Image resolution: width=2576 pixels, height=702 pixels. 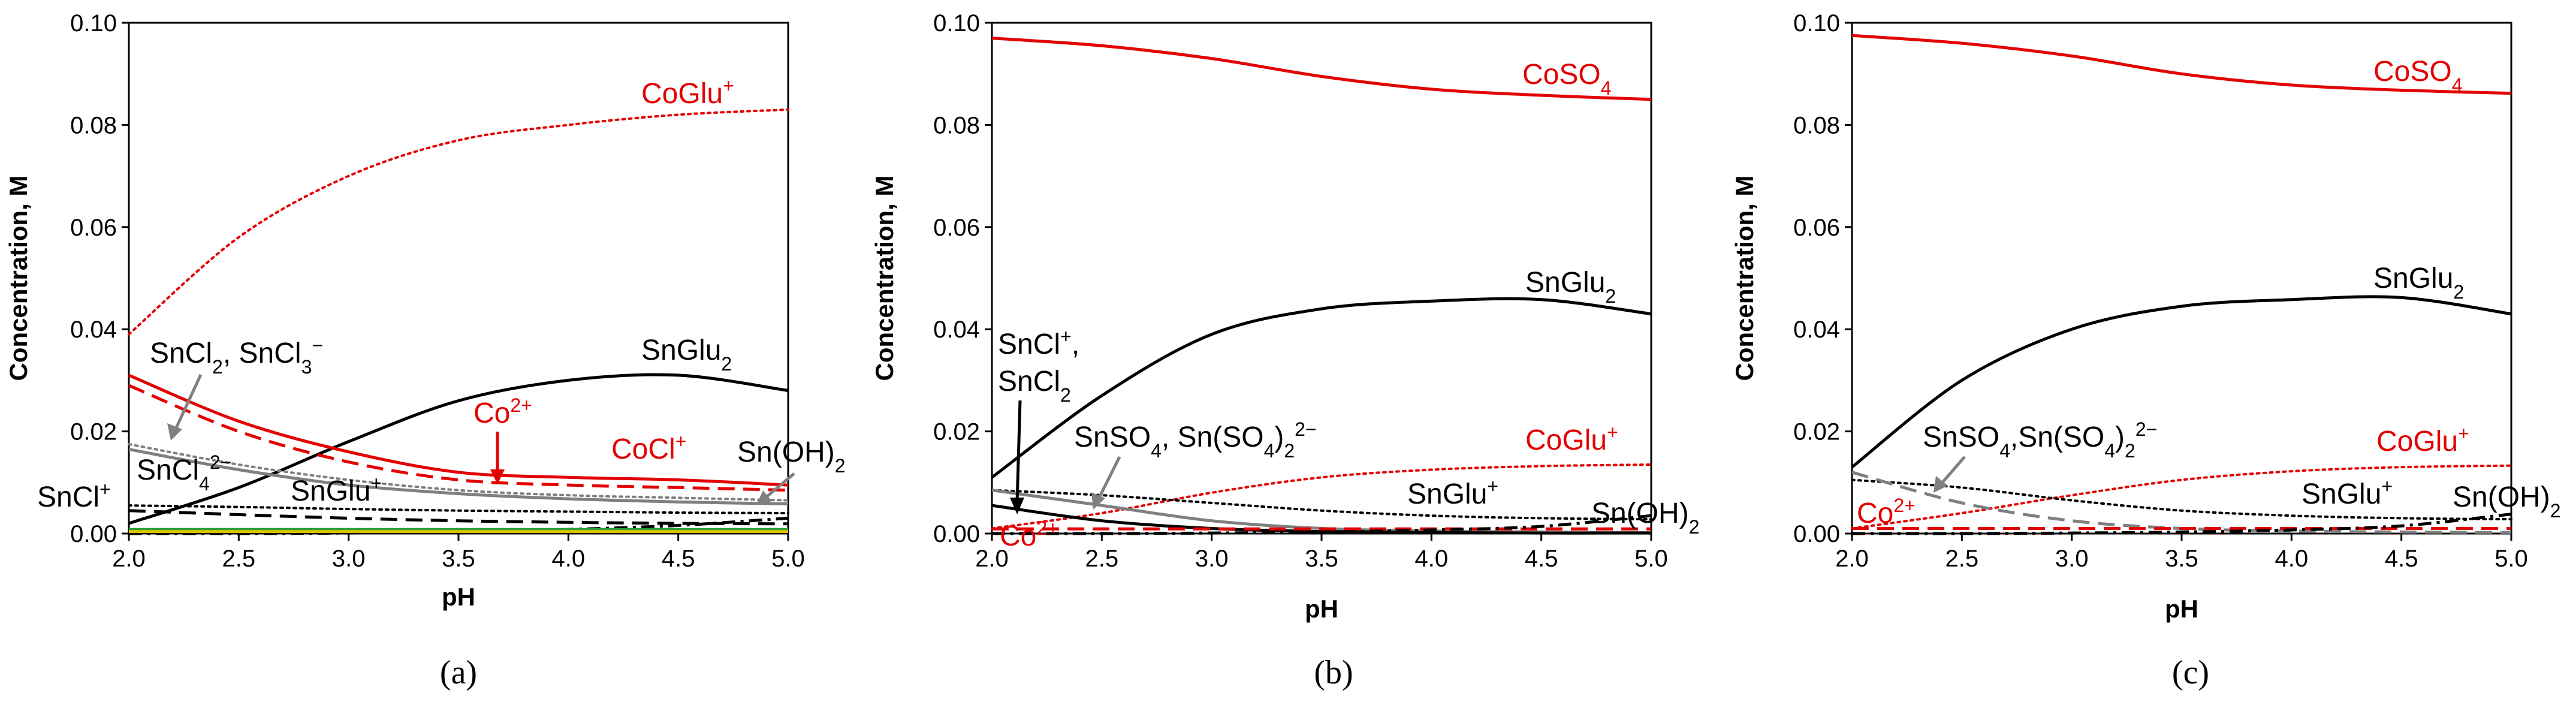 I want to click on x-tick-label-a-5: 4.5, so click(x=678, y=559).